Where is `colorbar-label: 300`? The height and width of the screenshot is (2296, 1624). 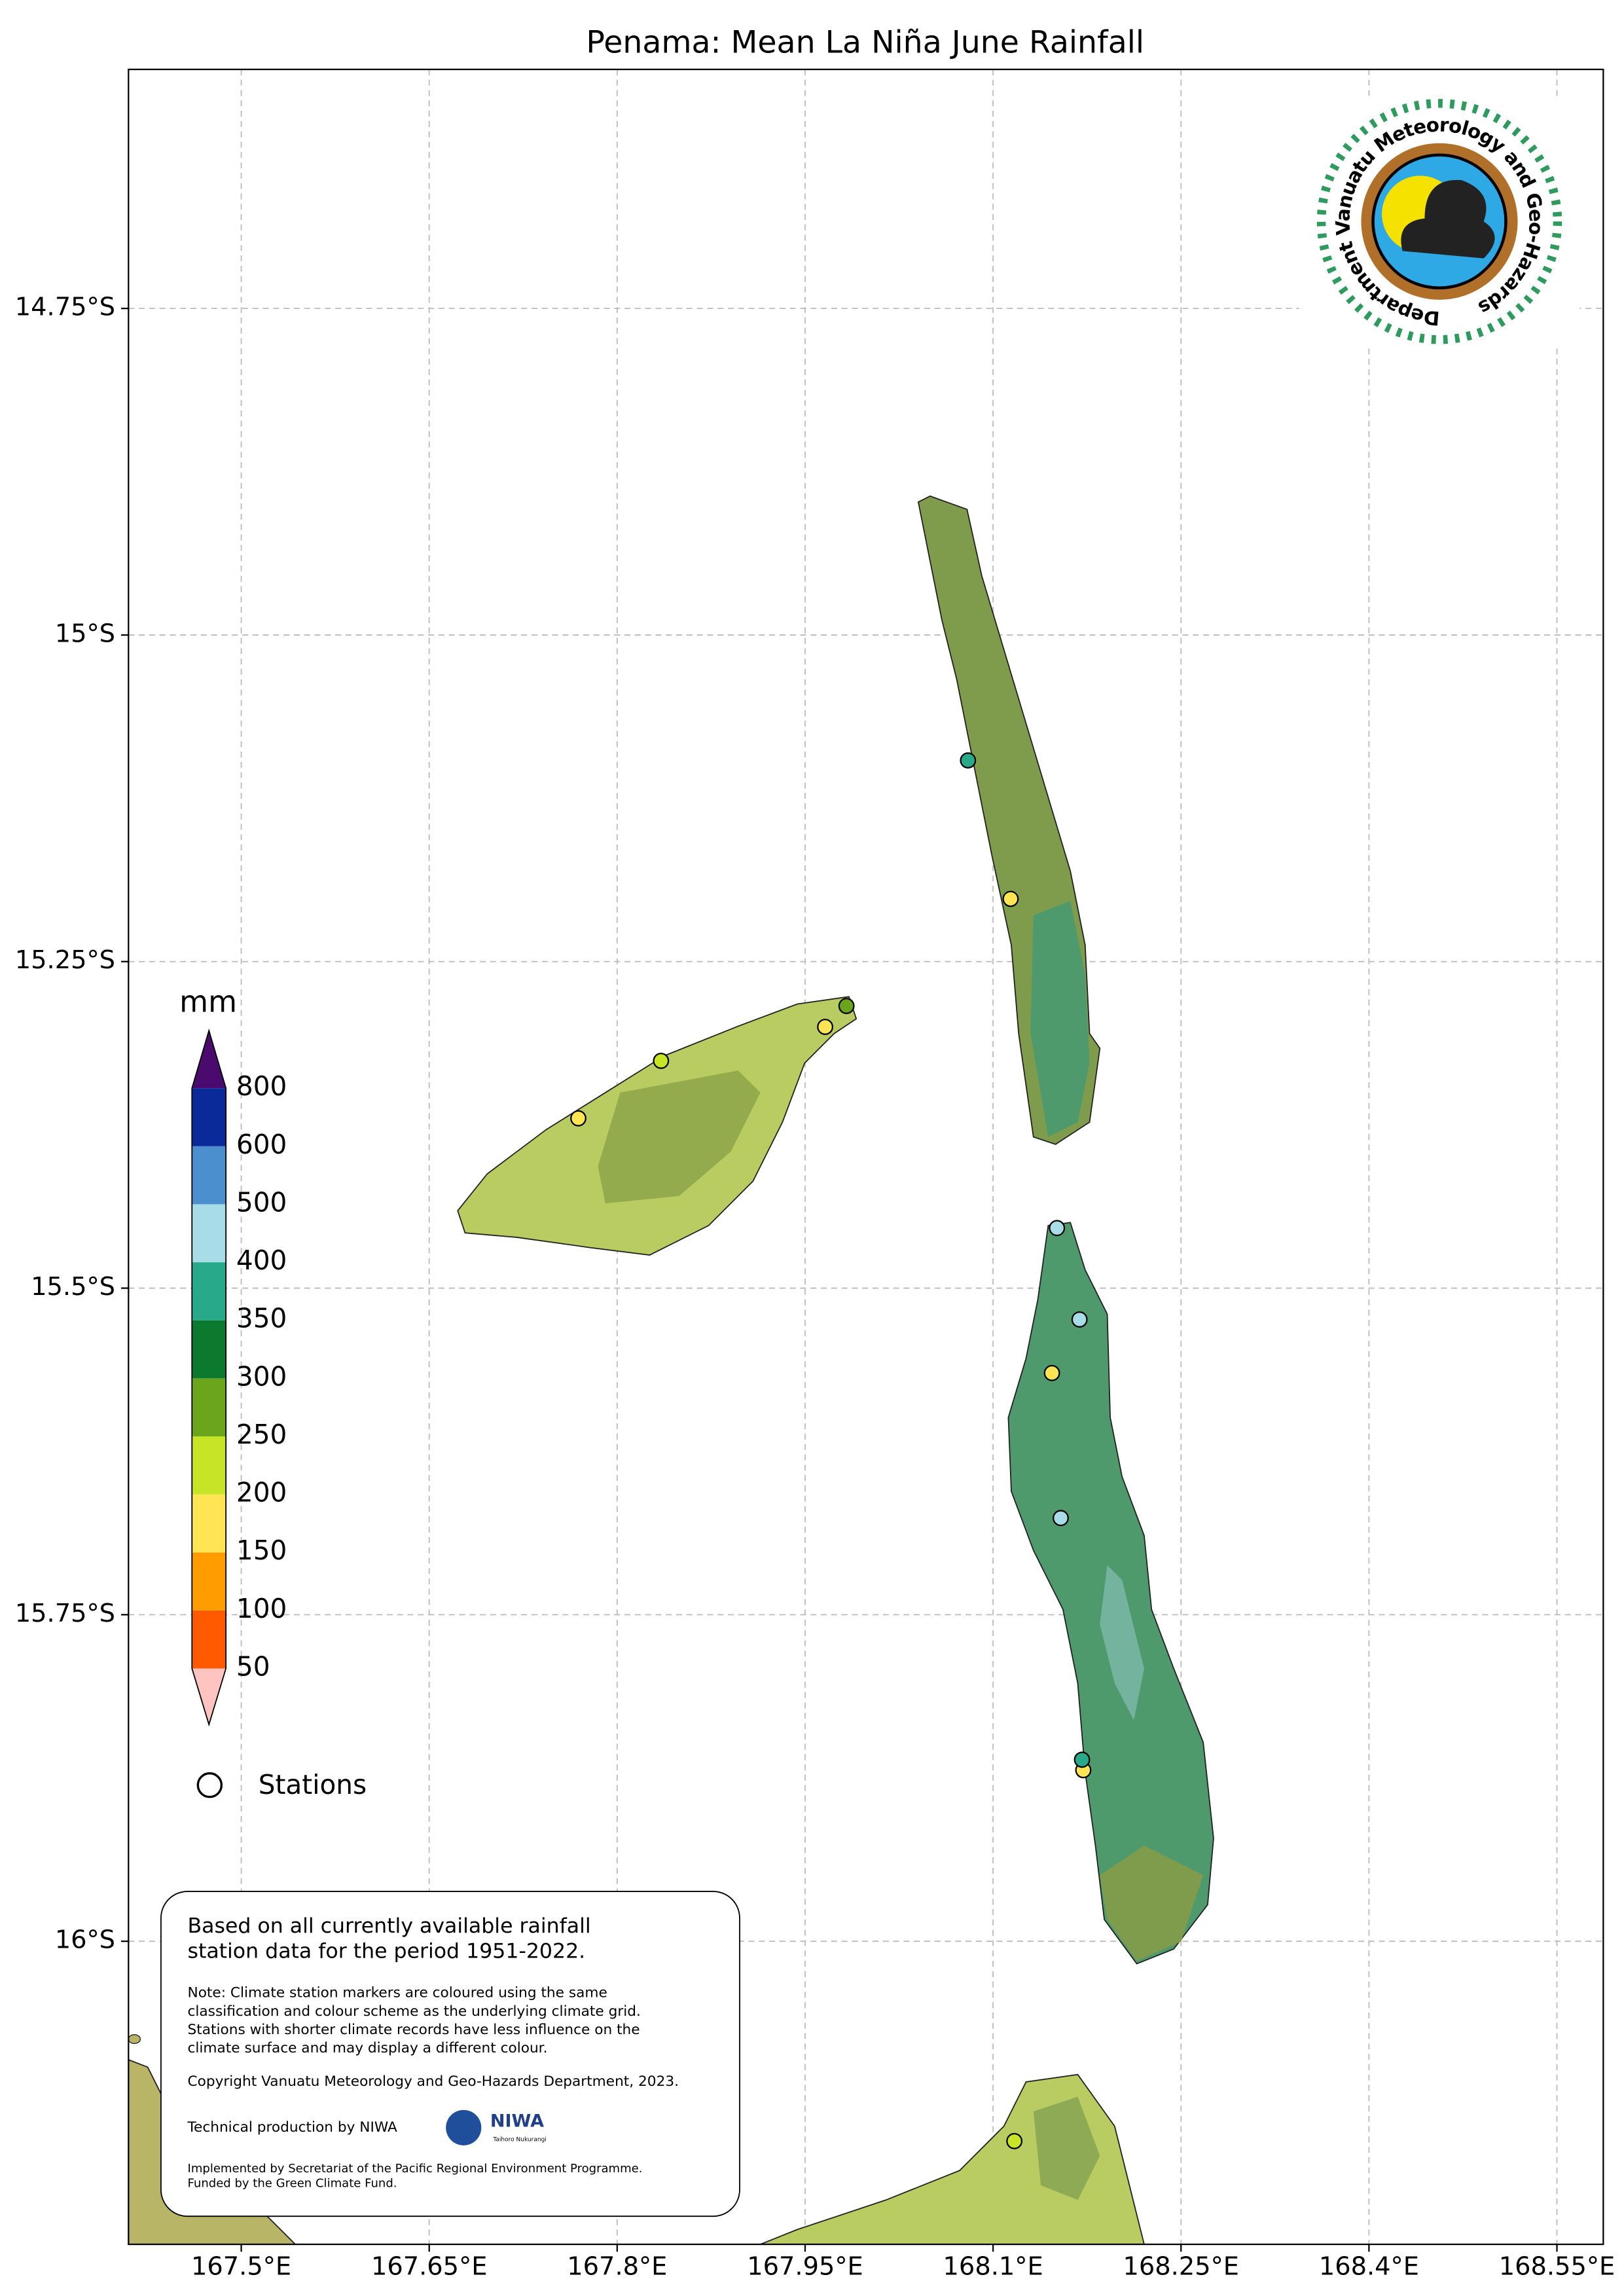 colorbar-label: 300 is located at coordinates (261, 1376).